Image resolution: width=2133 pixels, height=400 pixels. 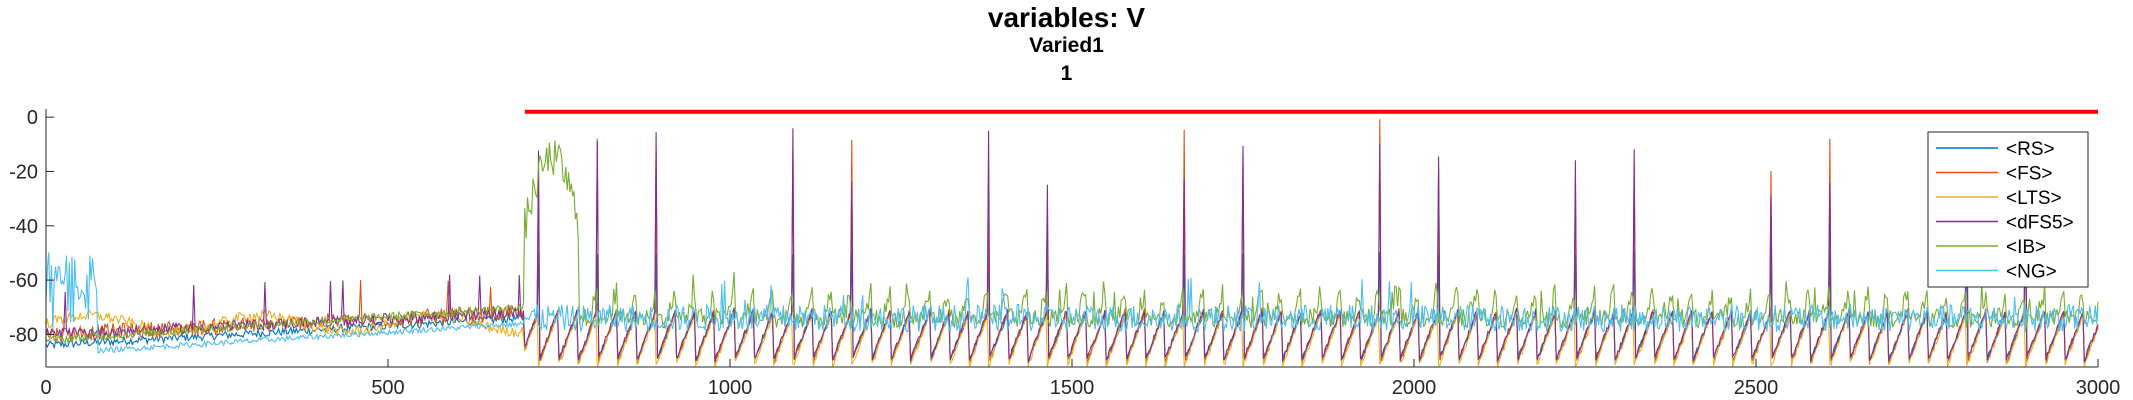 What do you see at coordinates (23, 227) in the screenshot?
I see `y-tick-label: -40` at bounding box center [23, 227].